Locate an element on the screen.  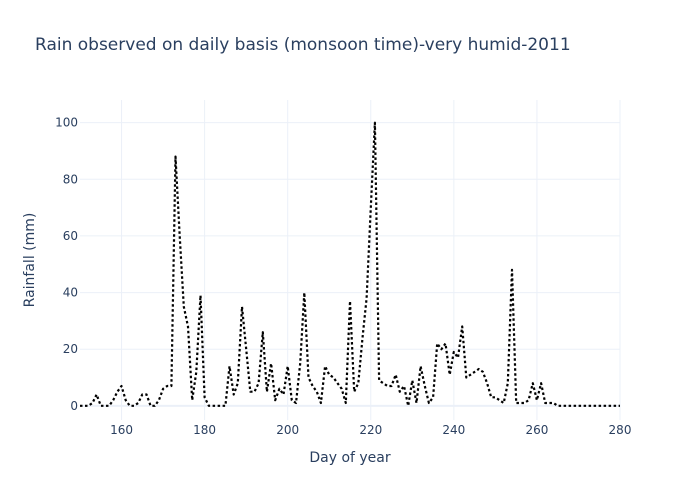
y-tick-label: 80 is located at coordinates (70, 179).